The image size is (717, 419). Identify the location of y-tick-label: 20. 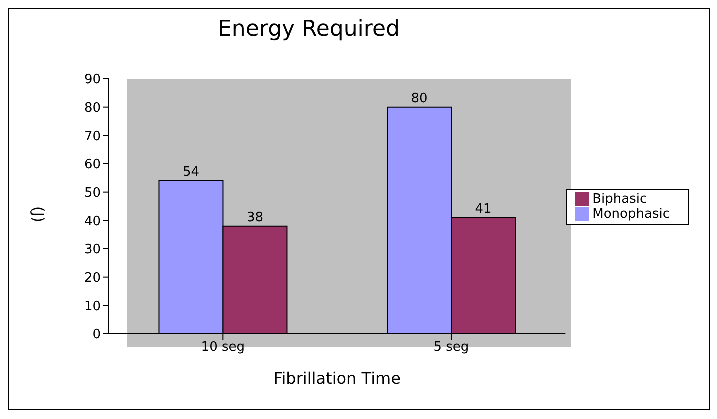
(92, 278).